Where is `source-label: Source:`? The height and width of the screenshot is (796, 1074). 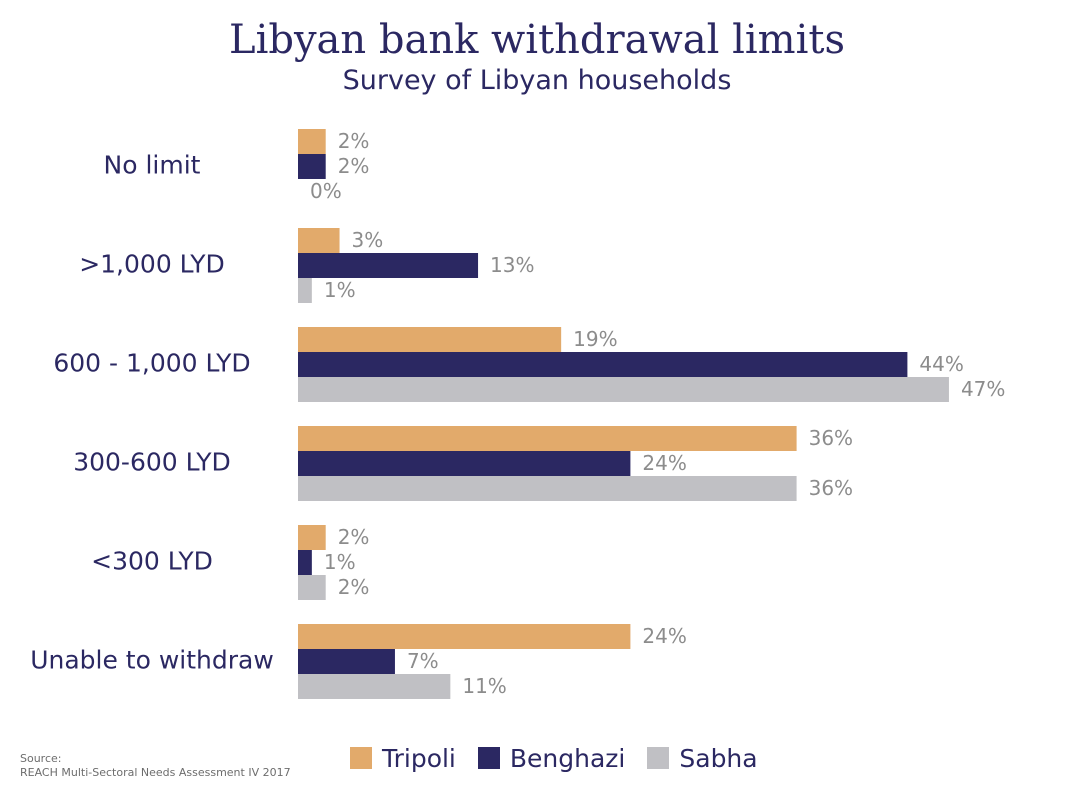
source-label: Source: is located at coordinates (41, 758).